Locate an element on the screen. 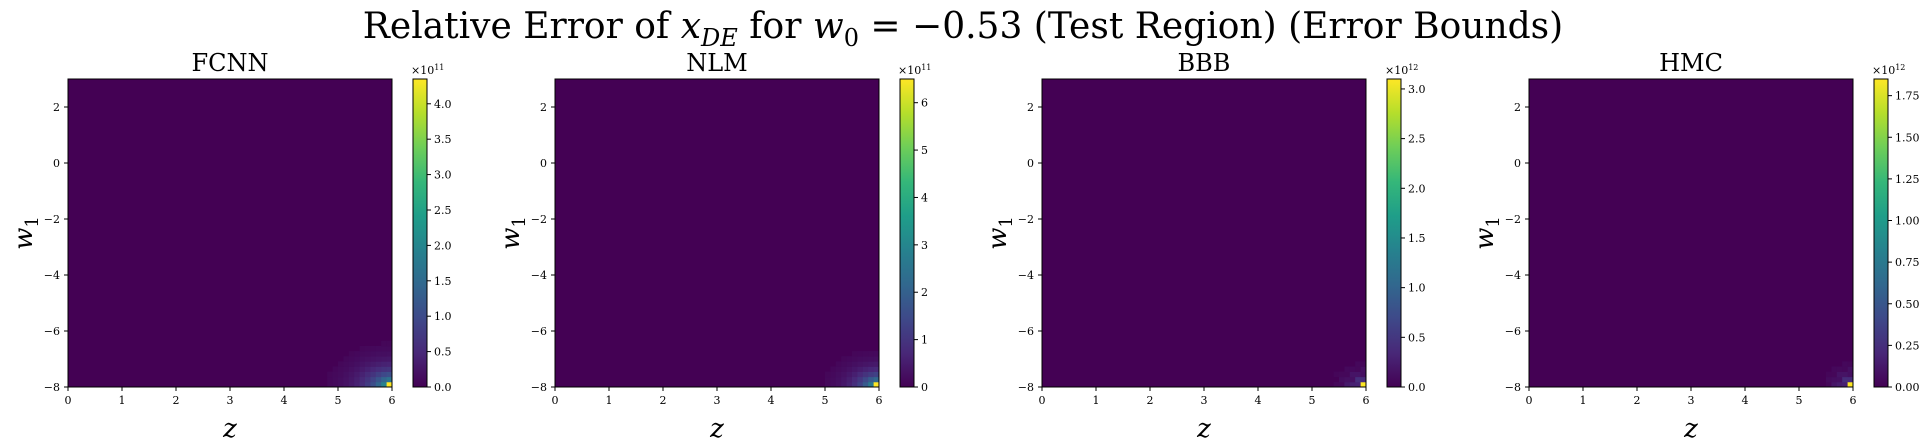  colorbar-tick-label: 3.0 is located at coordinates (1417, 89).